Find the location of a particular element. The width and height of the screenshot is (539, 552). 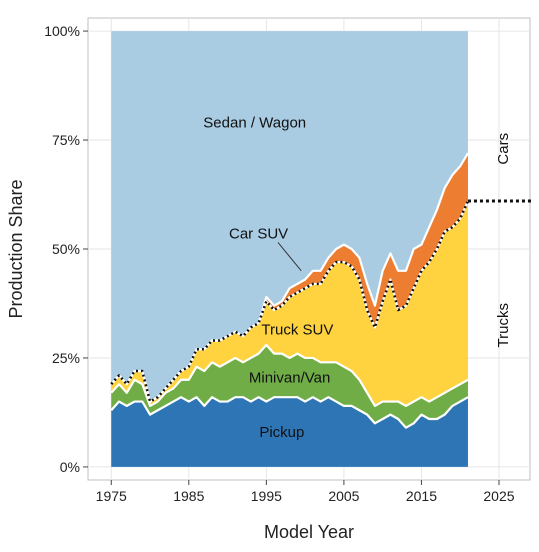

y-tick-label: 75% is located at coordinates (66, 140).